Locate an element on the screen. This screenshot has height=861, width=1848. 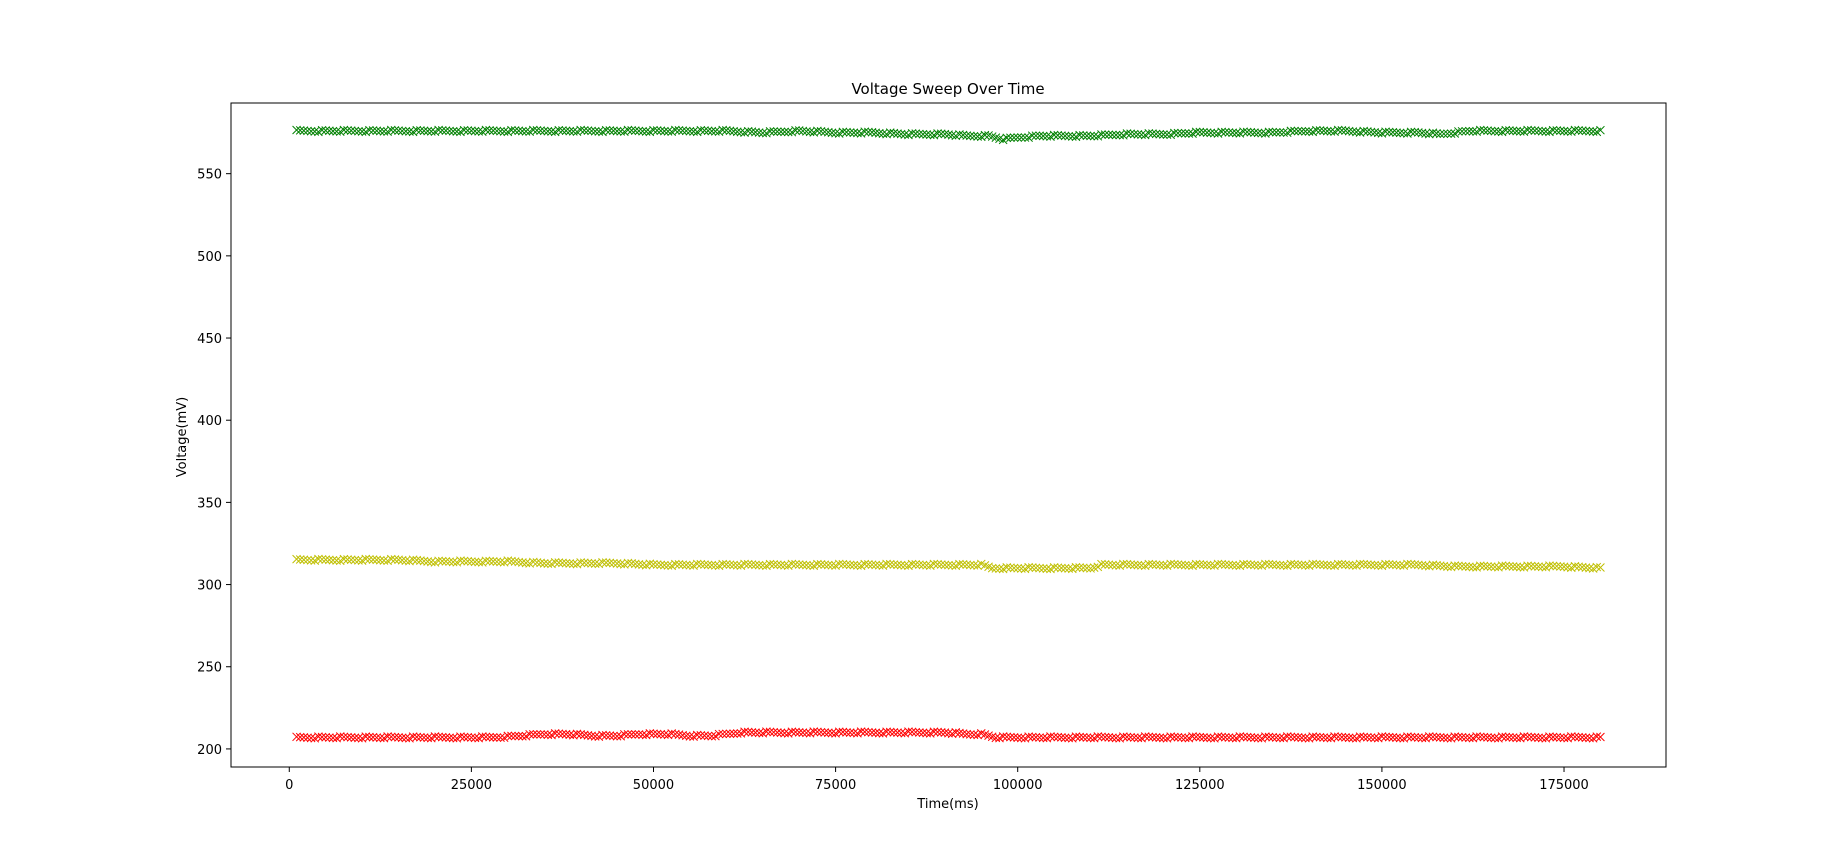
x-tick-label: 125000 is located at coordinates (1200, 785).